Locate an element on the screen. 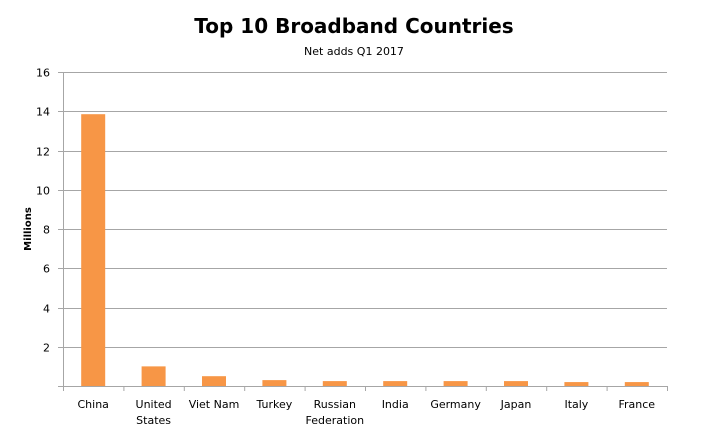 This screenshot has width=708, height=447. chart-subtitle: Net adds Q1 2017 is located at coordinates (354, 51).